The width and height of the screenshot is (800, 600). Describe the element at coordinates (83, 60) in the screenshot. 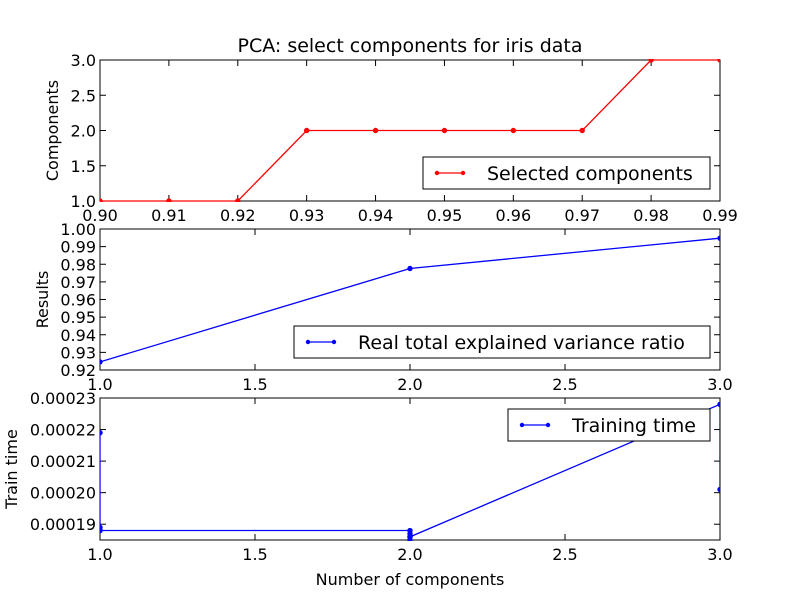

I see `y-tick-label: 3.0` at that location.